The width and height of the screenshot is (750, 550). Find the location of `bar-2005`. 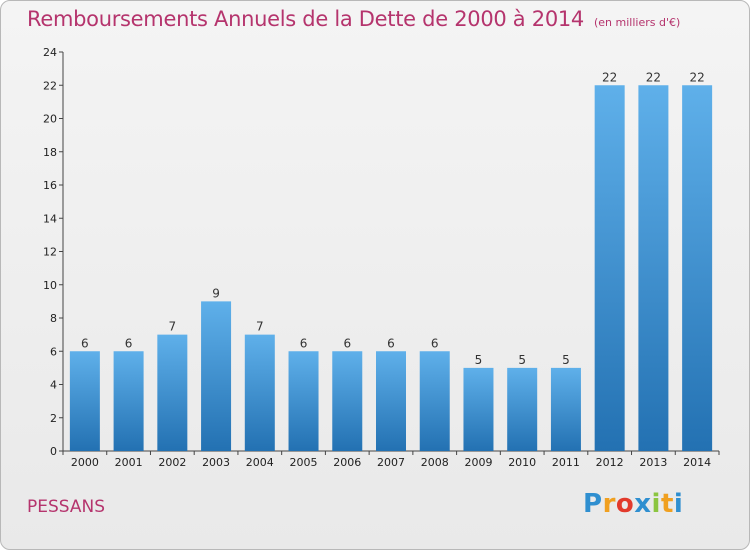

bar-2005 is located at coordinates (303, 401).